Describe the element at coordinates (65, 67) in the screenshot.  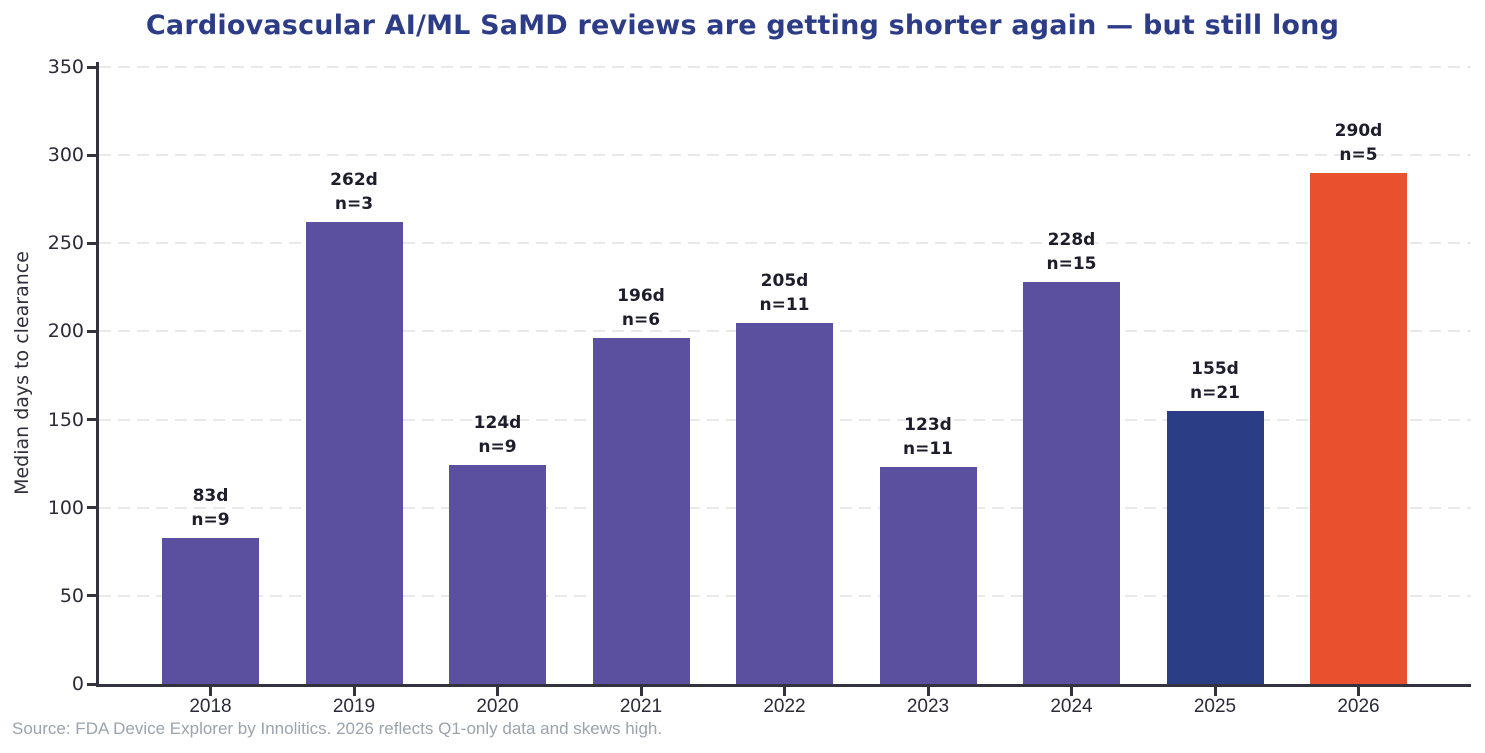
I see `y-tick-label: 350` at that location.